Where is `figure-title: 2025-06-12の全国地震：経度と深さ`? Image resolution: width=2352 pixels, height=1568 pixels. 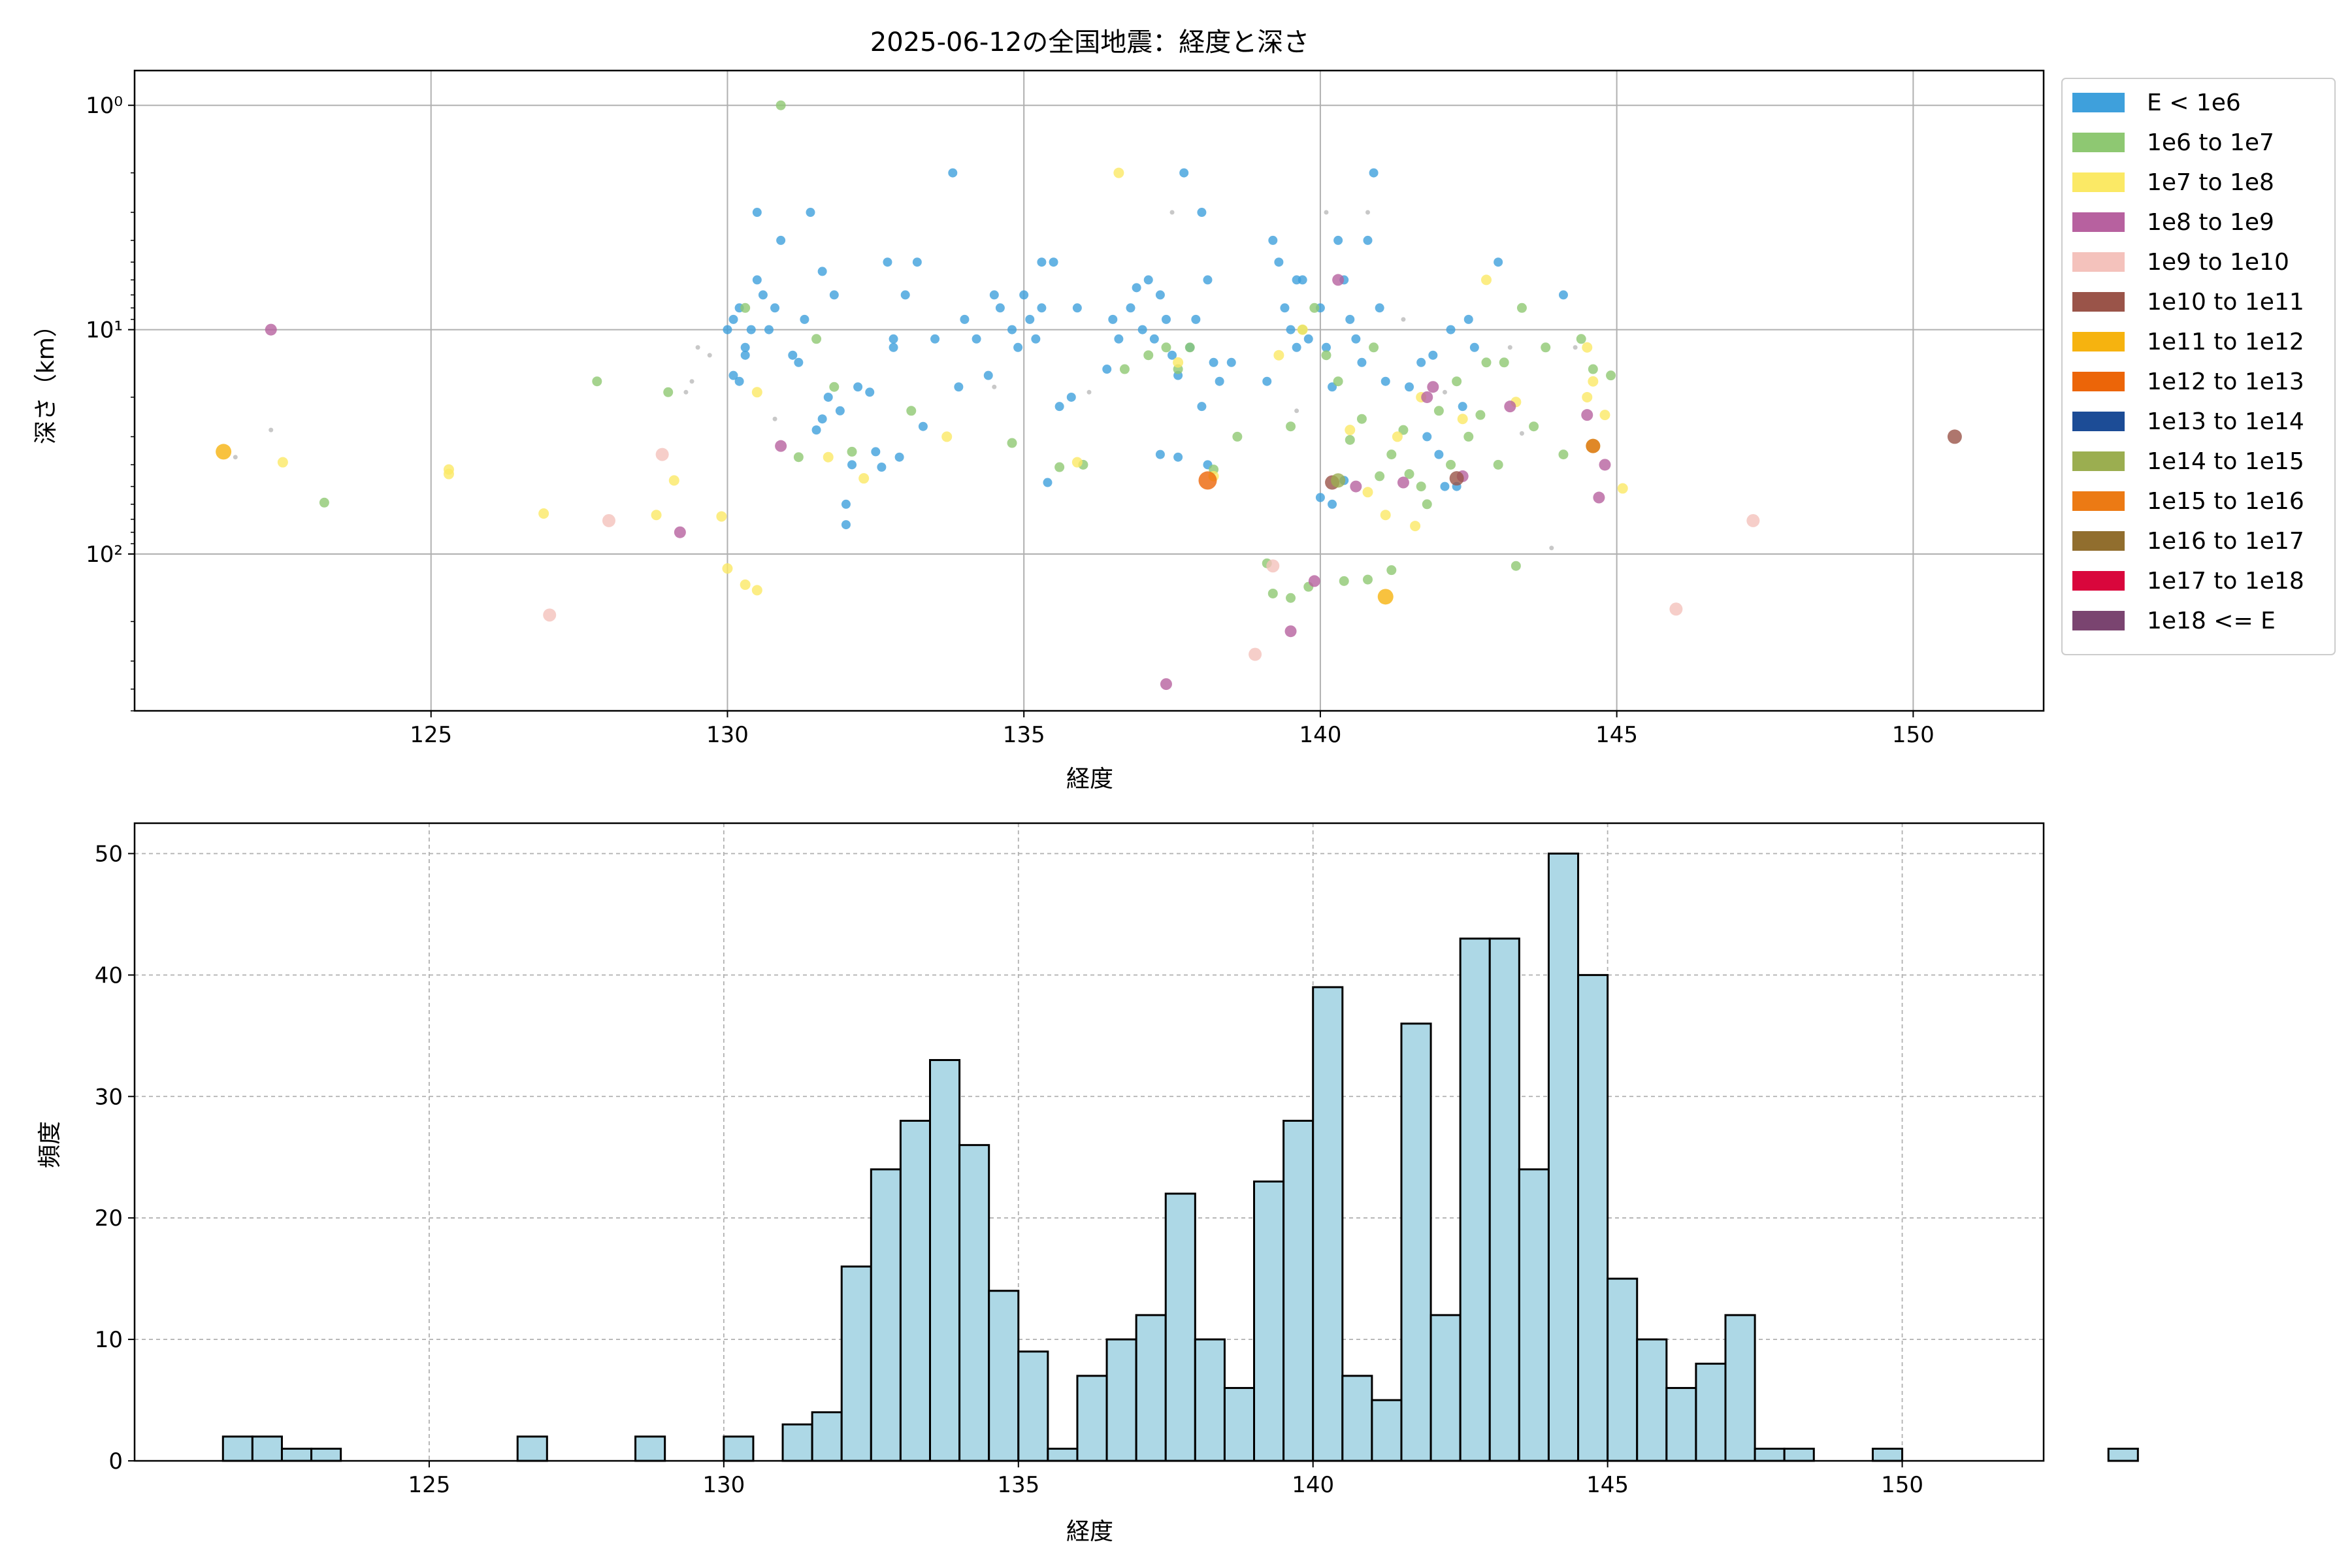
figure-title: 2025-06-12の全国地震：経度と深さ is located at coordinates (1089, 42).